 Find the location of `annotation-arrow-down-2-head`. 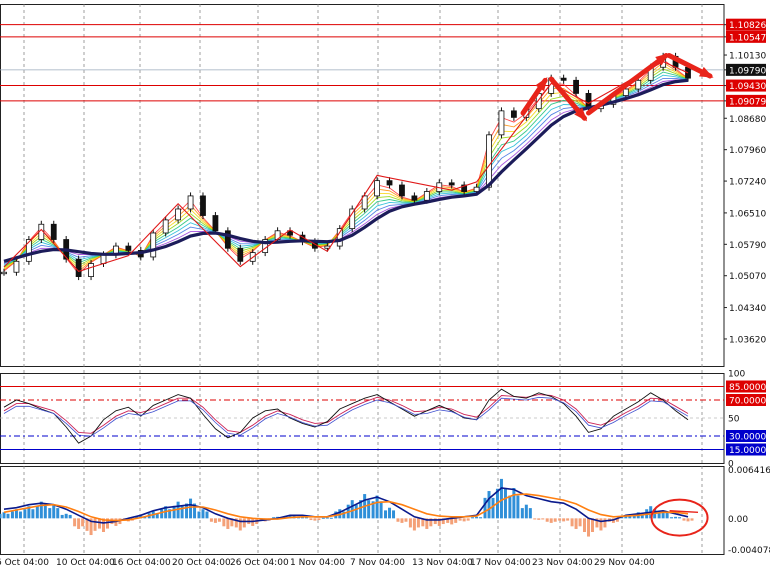

annotation-arrow-down-2-head is located at coordinates (706, 72).